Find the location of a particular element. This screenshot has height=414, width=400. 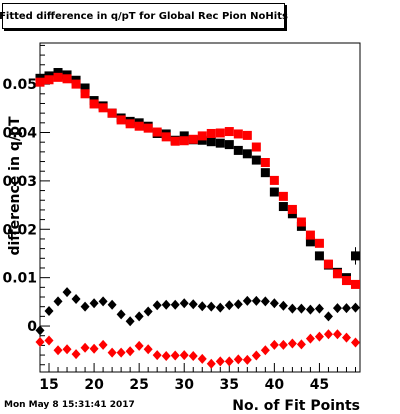

x-tick-label: 30 is located at coordinates (184, 385).